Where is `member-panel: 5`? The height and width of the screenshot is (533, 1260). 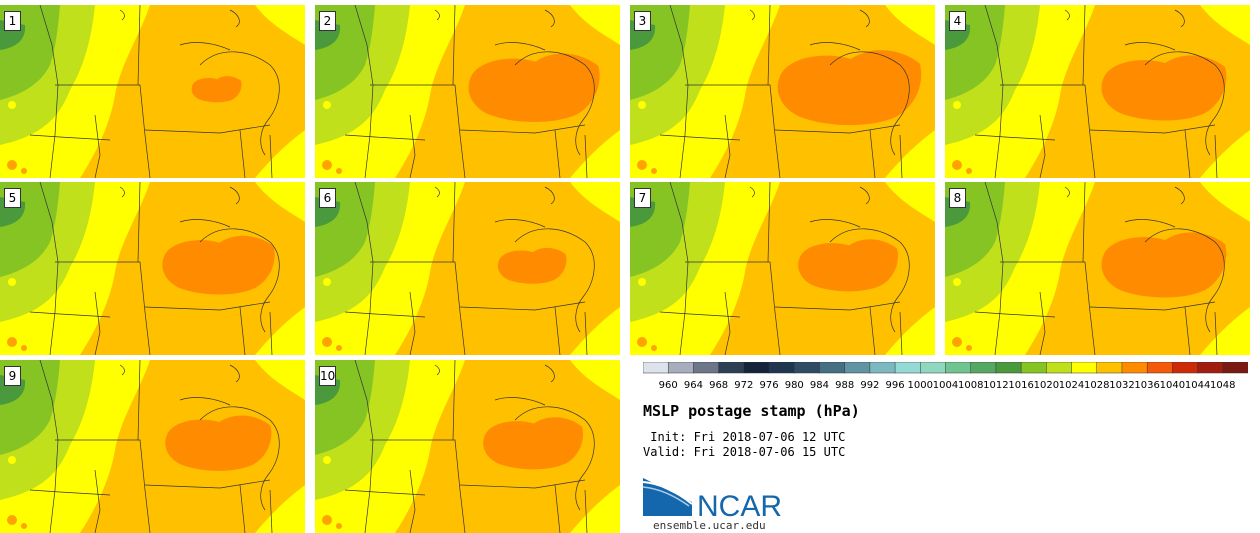
member-panel: 5 is located at coordinates (152, 268).